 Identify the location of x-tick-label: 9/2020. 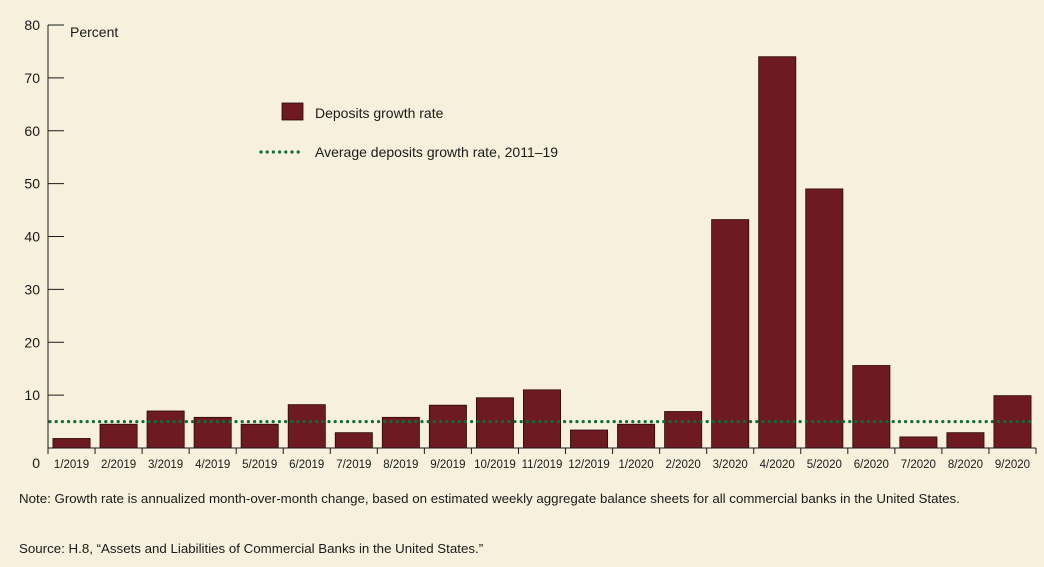
(1012, 465).